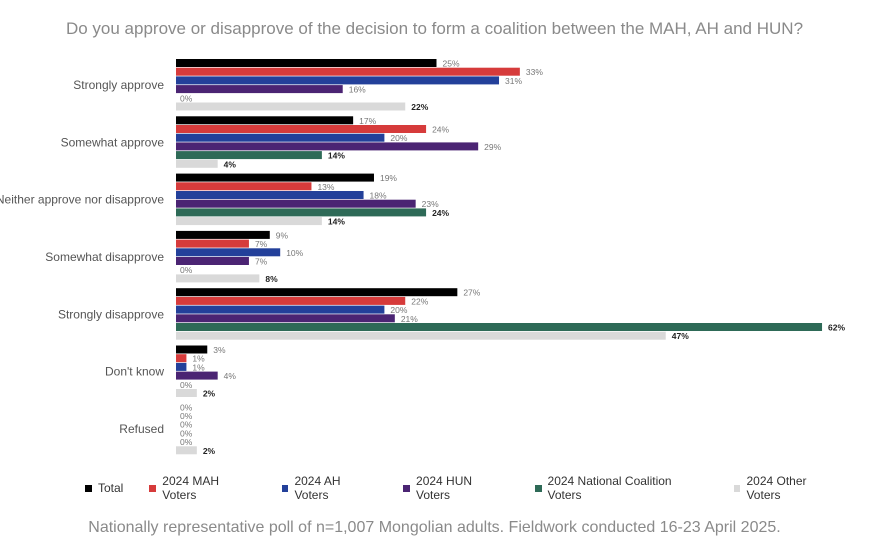 Image resolution: width=869 pixels, height=559 pixels. I want to click on data-label: 18%, so click(378, 196).